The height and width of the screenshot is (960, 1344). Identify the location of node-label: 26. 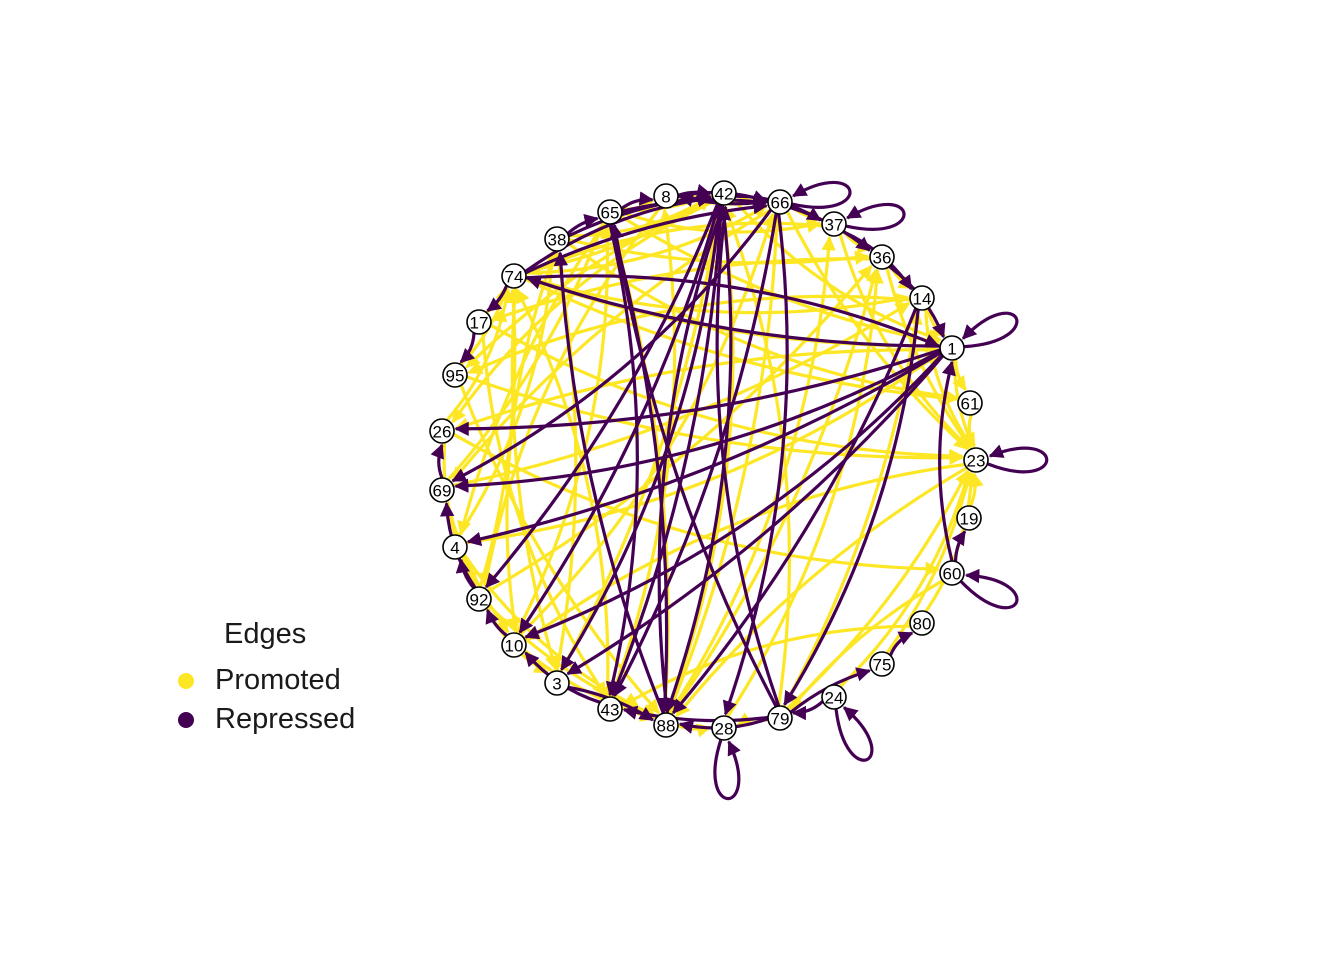
(442, 432).